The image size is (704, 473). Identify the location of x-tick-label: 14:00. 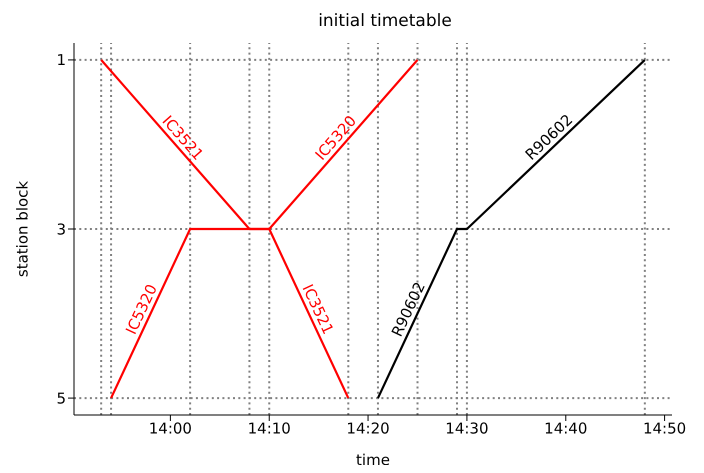
(170, 429).